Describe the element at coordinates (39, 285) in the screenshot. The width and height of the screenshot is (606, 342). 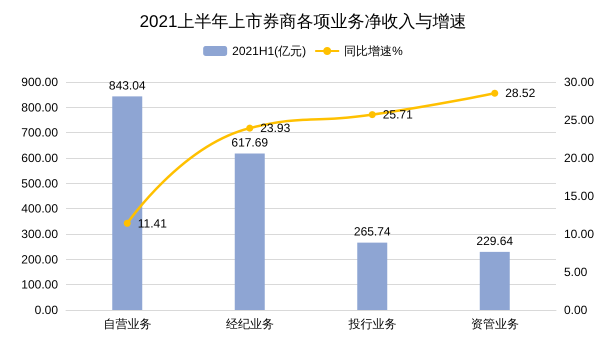
I see `y-tick-label: 100.00` at that location.